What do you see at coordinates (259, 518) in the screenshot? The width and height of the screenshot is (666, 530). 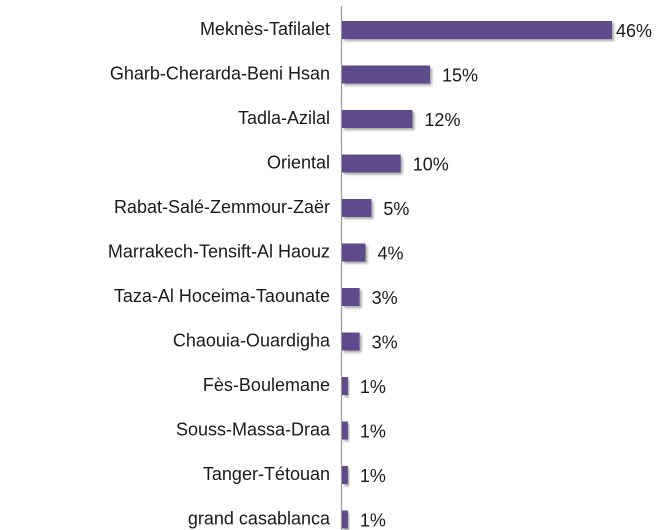 I see `category-label: grand casablanca` at bounding box center [259, 518].